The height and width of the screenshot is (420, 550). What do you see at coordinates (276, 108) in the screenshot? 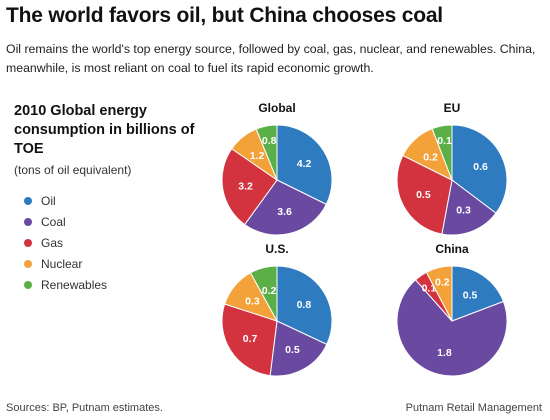
I see `pie-title-global: Global` at bounding box center [276, 108].